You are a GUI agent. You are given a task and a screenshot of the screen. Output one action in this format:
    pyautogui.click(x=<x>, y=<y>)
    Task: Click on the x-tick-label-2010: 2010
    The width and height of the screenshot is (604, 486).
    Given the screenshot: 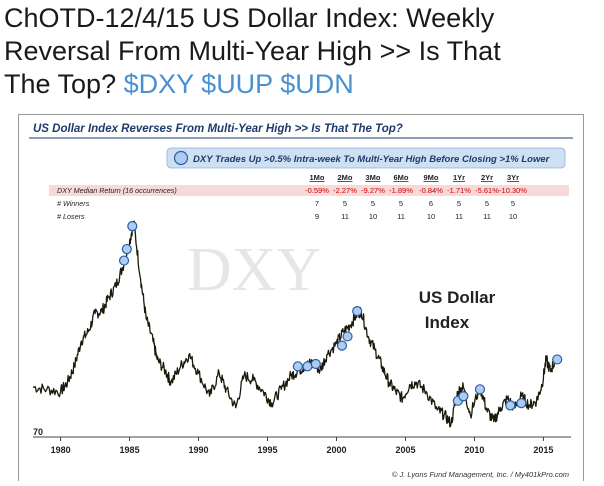 What is the action you would take?
    pyautogui.click(x=474, y=450)
    